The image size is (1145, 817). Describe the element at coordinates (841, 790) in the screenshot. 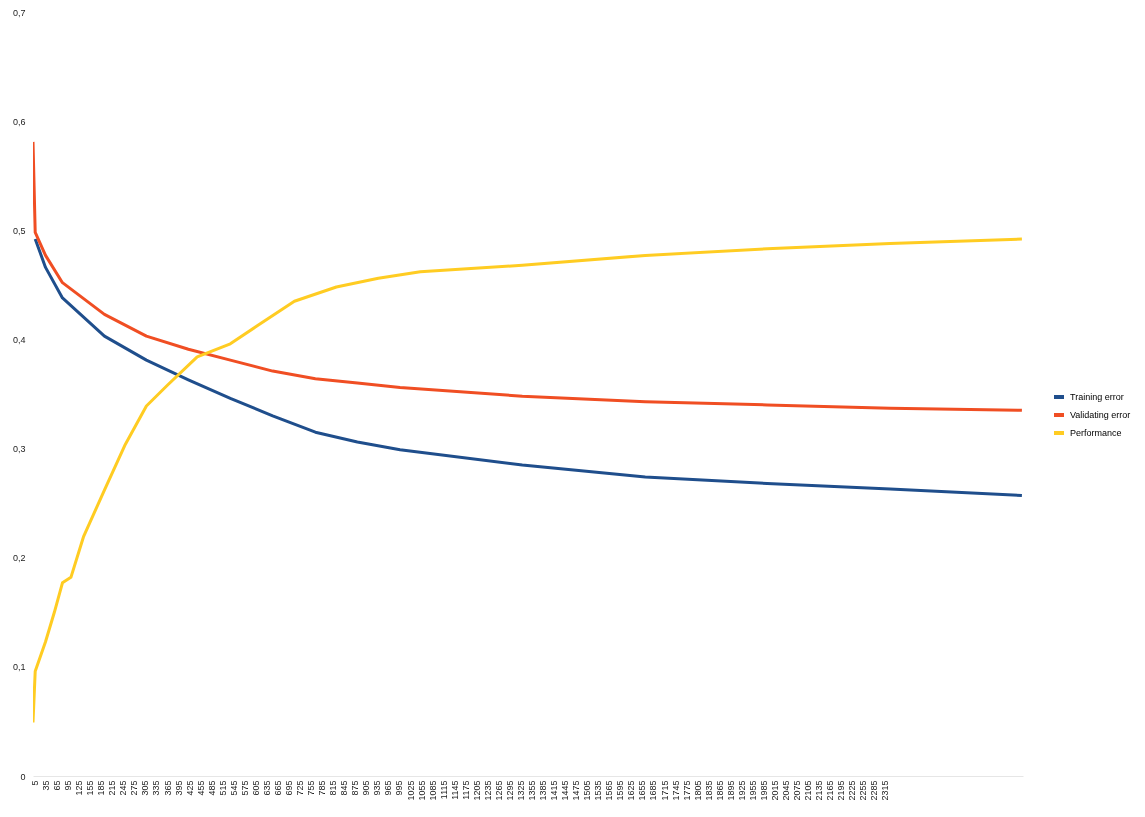

I see `x-tick-label: 2195` at that location.